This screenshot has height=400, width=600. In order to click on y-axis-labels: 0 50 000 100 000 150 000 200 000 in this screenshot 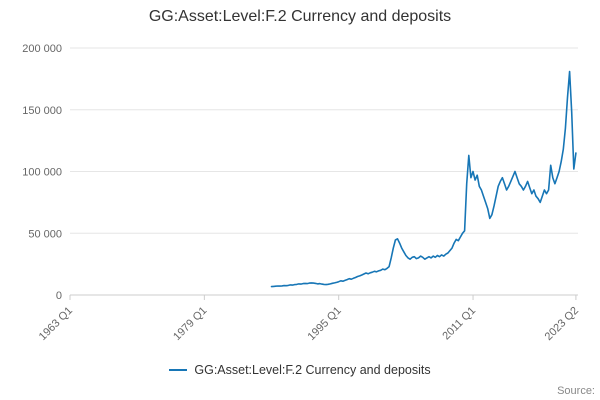, I will do `click(42, 172)`.